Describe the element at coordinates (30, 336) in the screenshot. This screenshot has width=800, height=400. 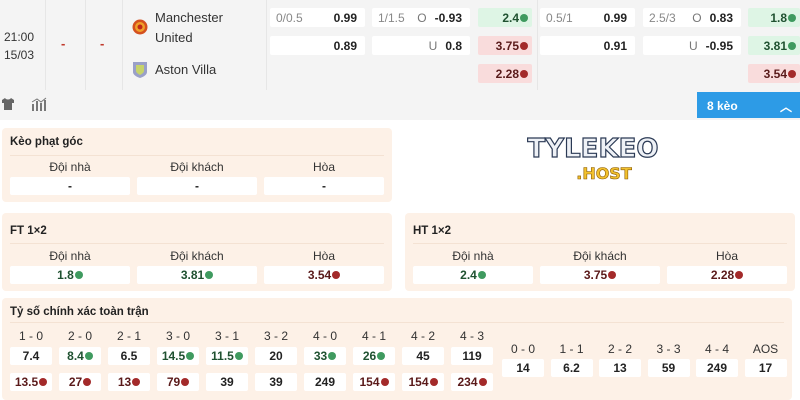
I see `score-label: 1 - 0` at that location.